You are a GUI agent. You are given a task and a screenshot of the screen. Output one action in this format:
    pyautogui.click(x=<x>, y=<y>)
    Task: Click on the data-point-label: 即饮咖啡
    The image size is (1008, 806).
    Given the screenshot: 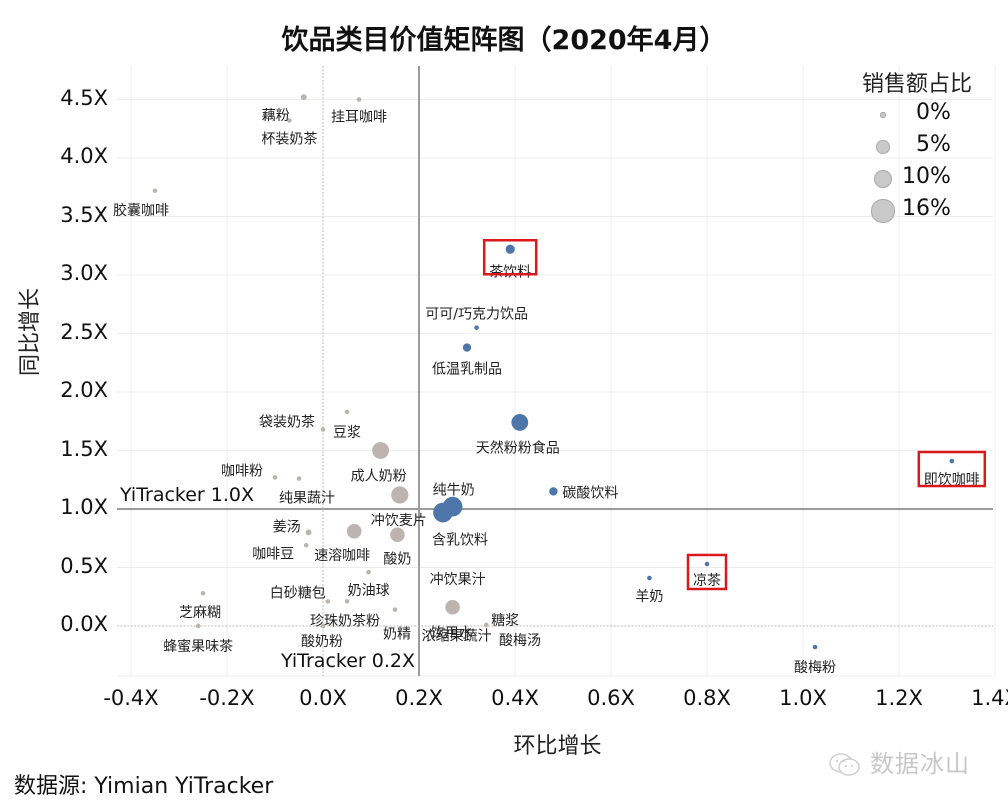 What is the action you would take?
    pyautogui.click(x=952, y=480)
    